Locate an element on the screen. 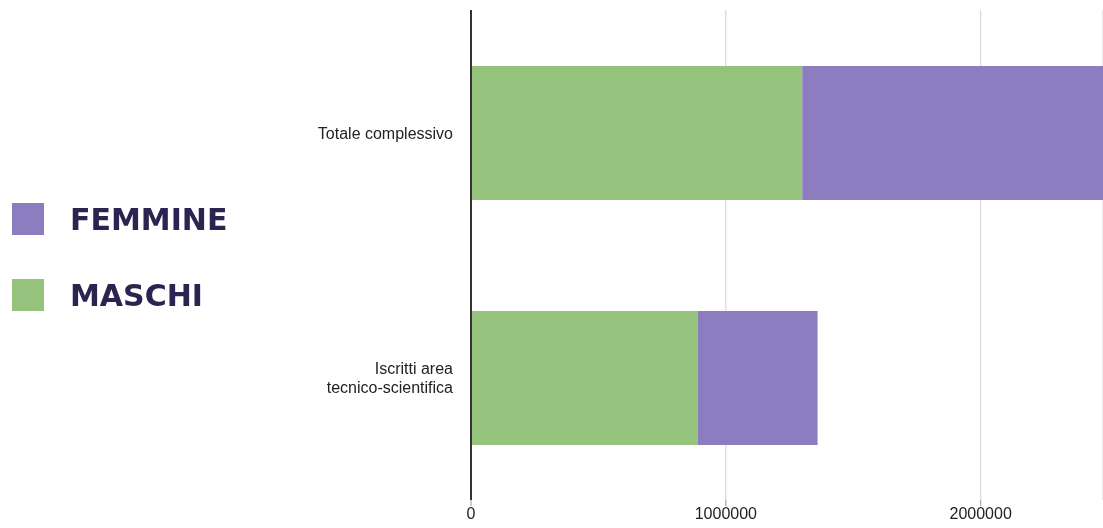  y-tick-label: Totale complessivo is located at coordinates (385, 132).